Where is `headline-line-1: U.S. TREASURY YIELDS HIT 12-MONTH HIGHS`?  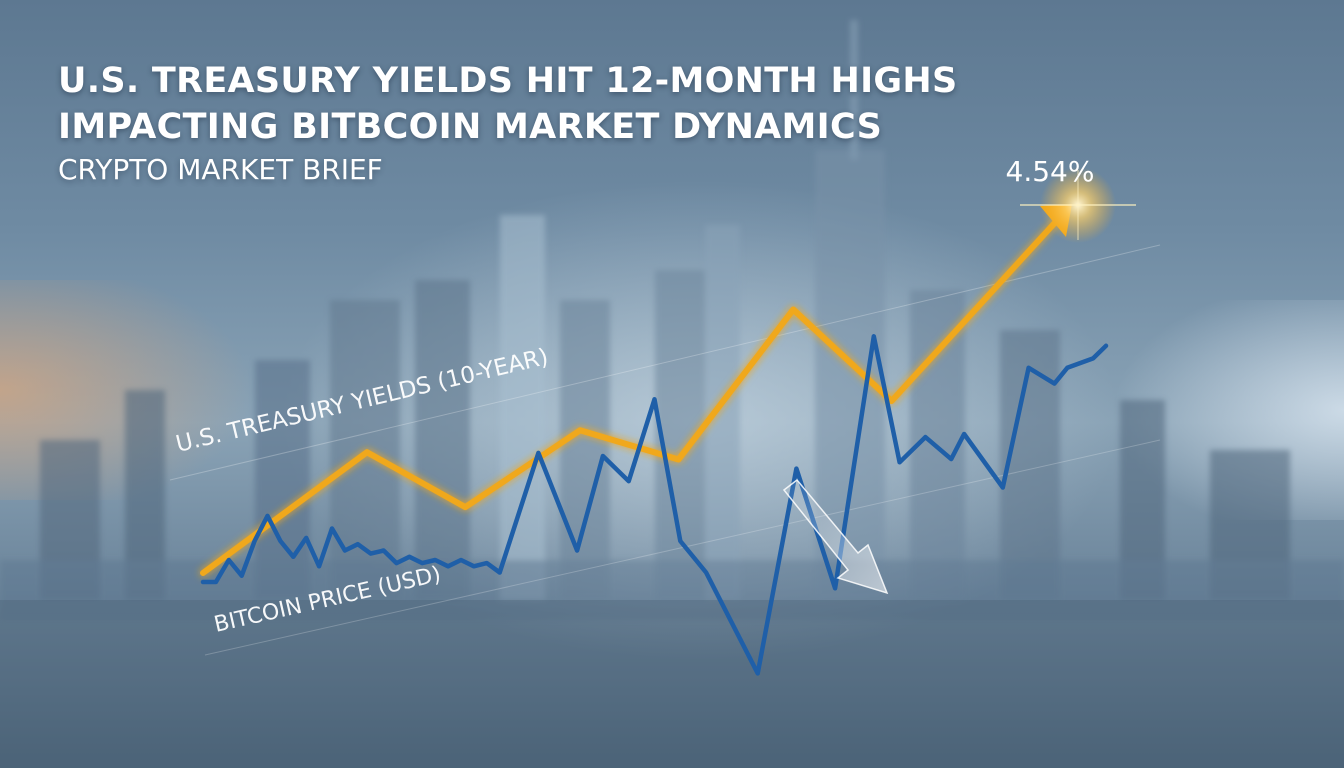 headline-line-1: U.S. TREASURY YIELDS HIT 12-MONTH HIGHS is located at coordinates (508, 81).